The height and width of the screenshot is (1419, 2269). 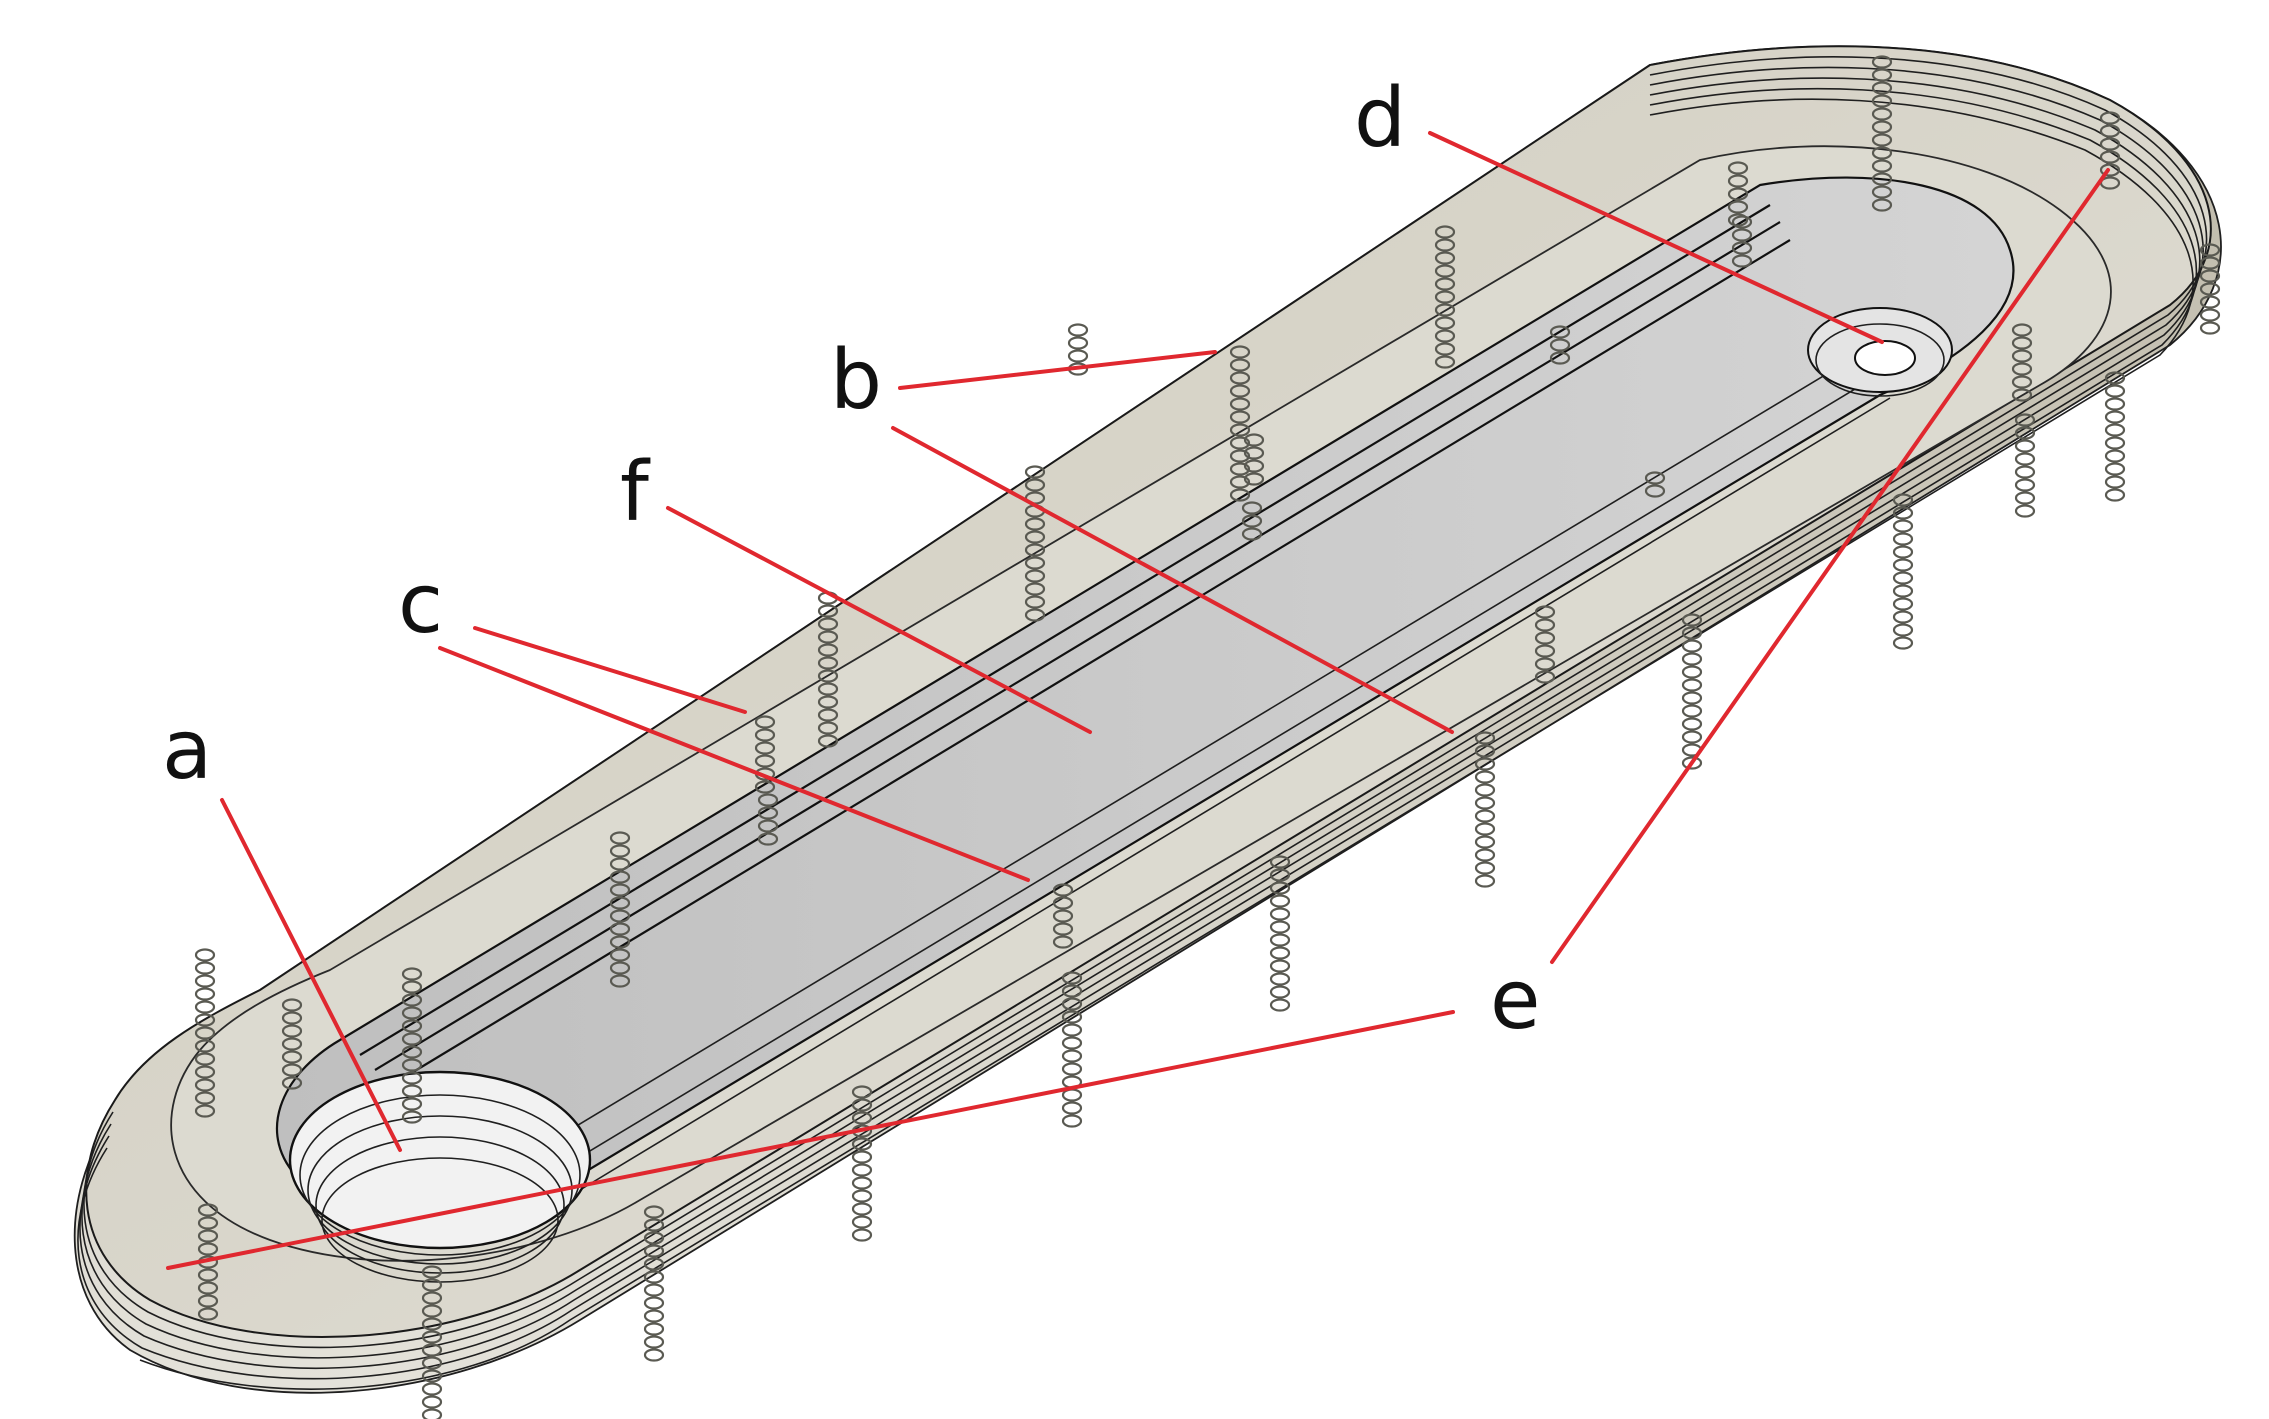 I want to click on label-e: e, so click(x=1515, y=1000).